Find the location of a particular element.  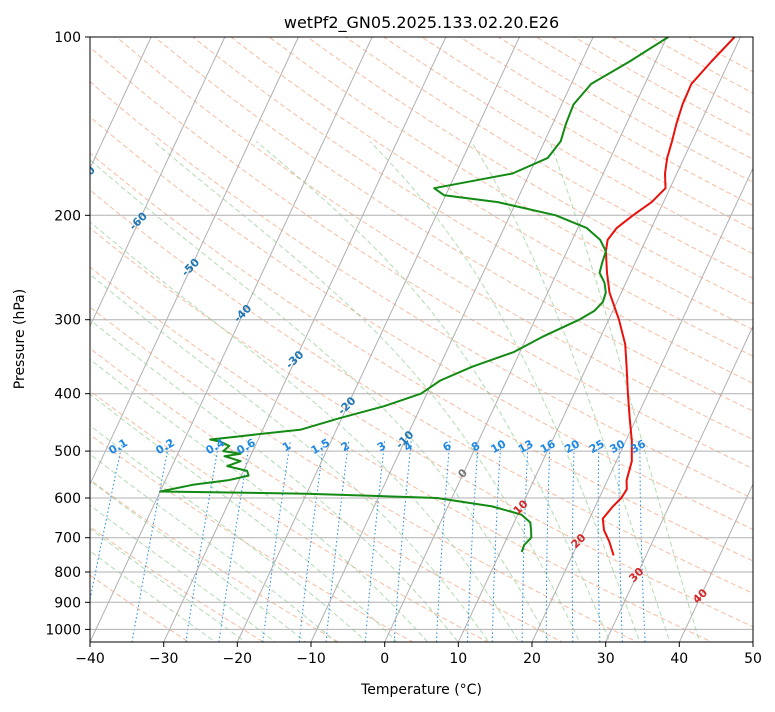

mixing-ratio-label: 13 is located at coordinates (526, 446).